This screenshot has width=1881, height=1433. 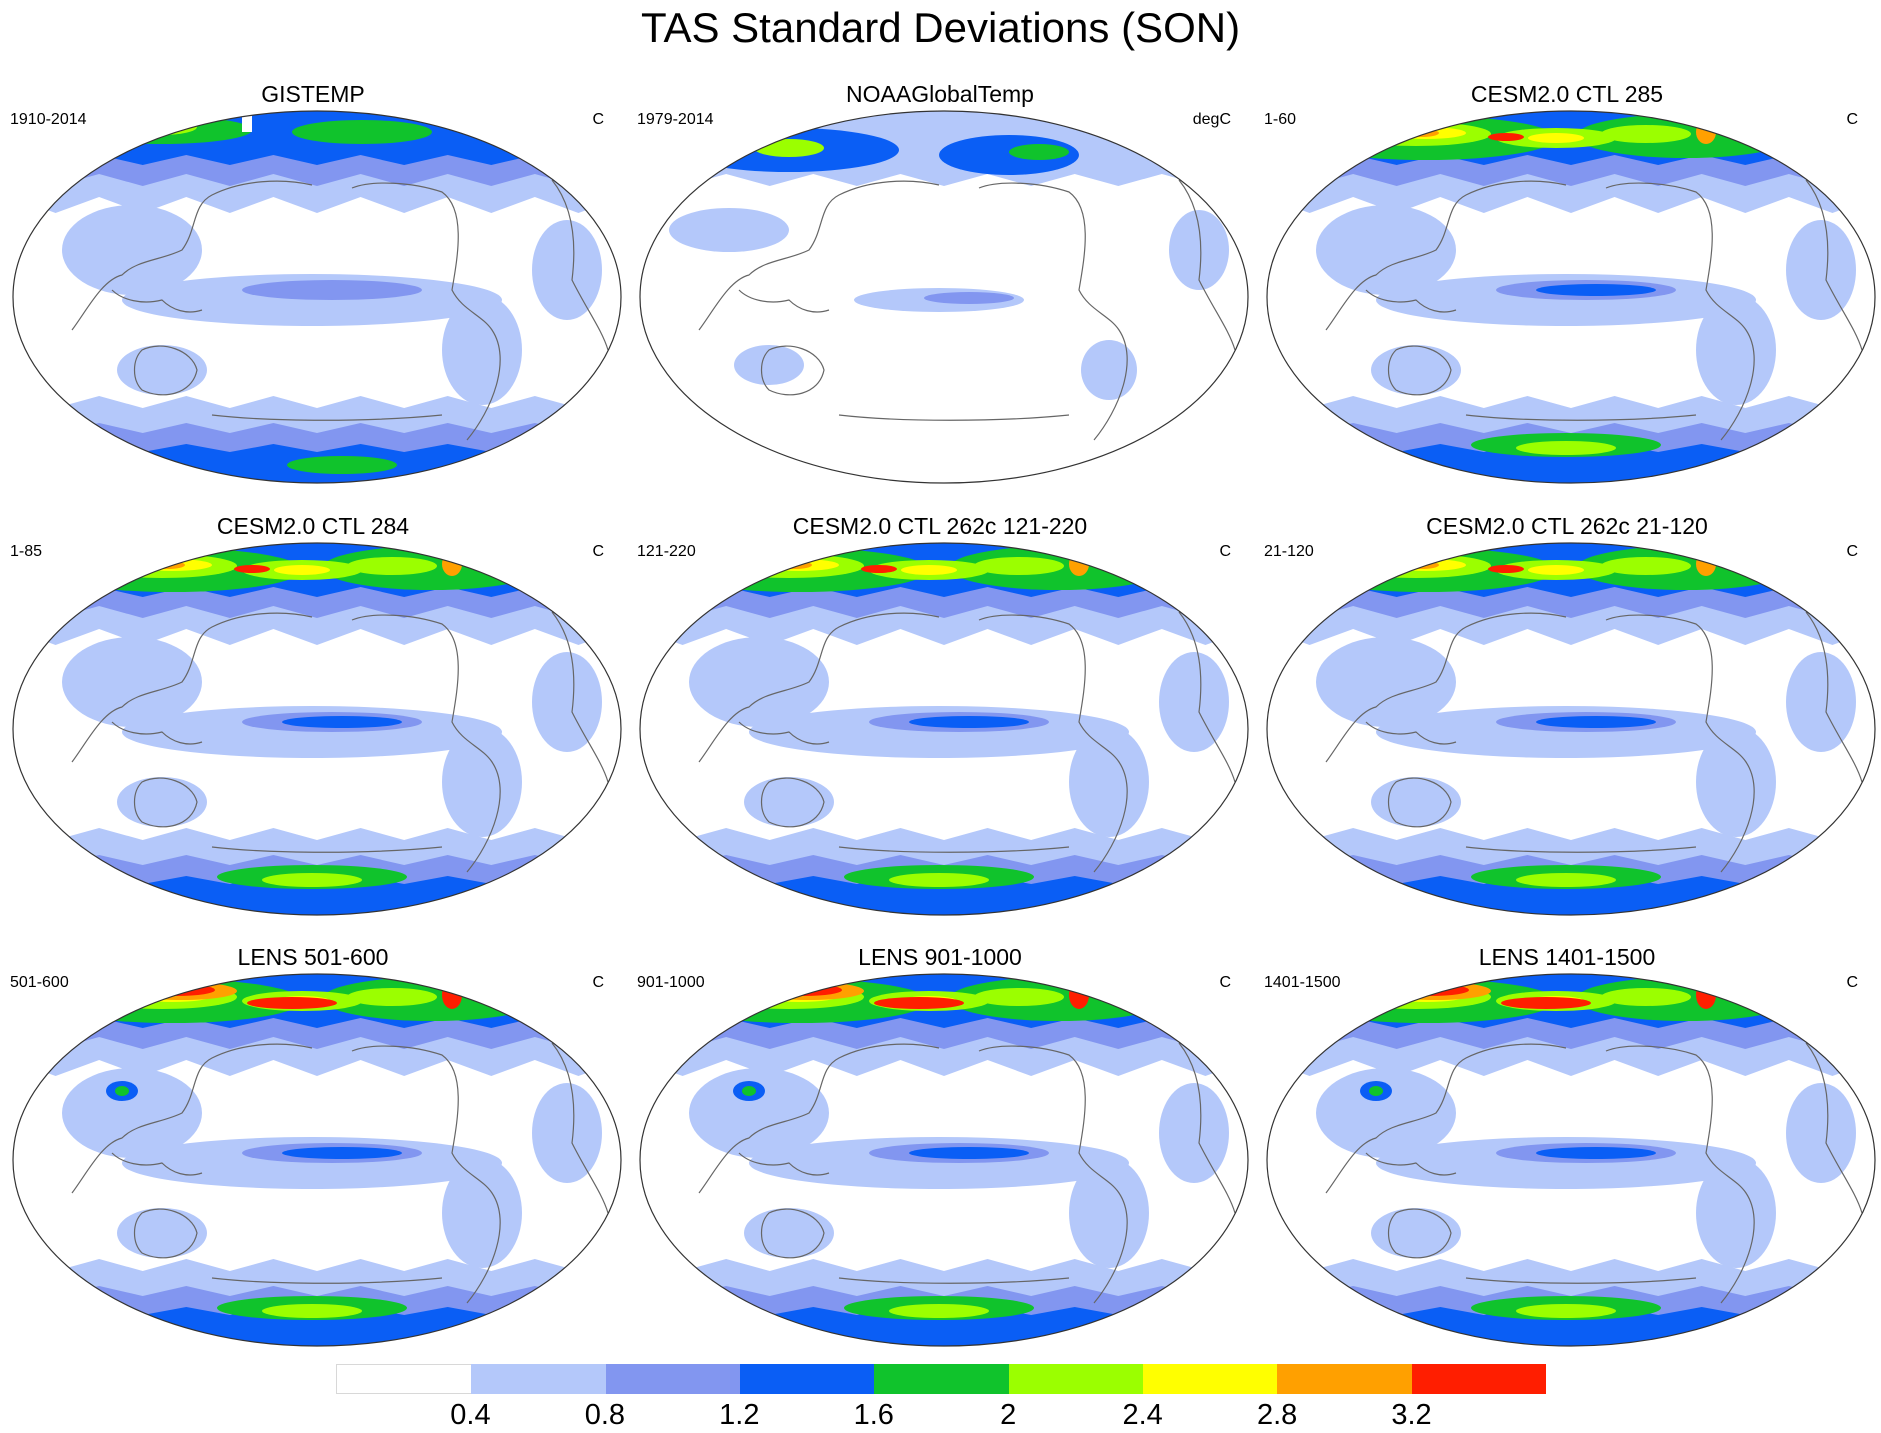 I want to click on map-panel: LENS 1401-1500 1401-1500 C, so click(x=1567, y=1163).